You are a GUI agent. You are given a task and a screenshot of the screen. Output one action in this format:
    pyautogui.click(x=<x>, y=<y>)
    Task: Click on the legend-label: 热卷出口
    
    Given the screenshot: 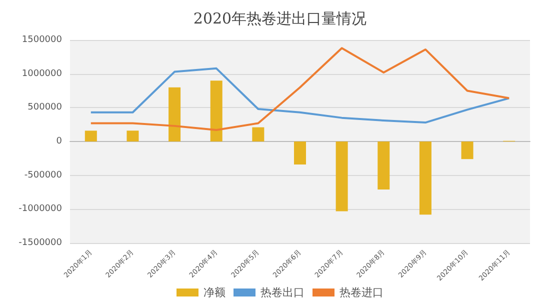 What is the action you would take?
    pyautogui.click(x=282, y=292)
    